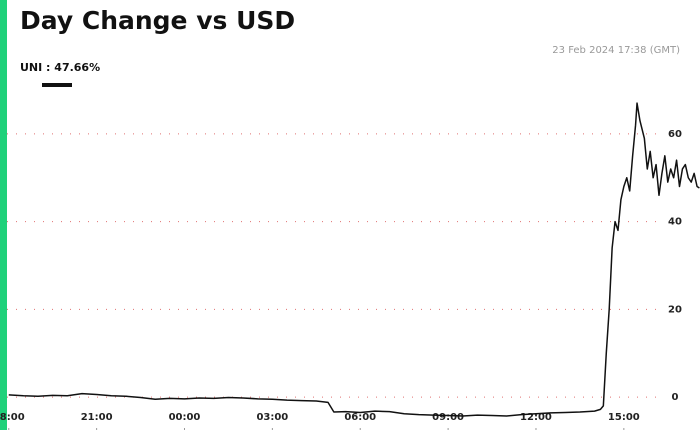  What do you see at coordinates (60, 67) in the screenshot?
I see `legend-label: UNI : 47.66%` at bounding box center [60, 67].